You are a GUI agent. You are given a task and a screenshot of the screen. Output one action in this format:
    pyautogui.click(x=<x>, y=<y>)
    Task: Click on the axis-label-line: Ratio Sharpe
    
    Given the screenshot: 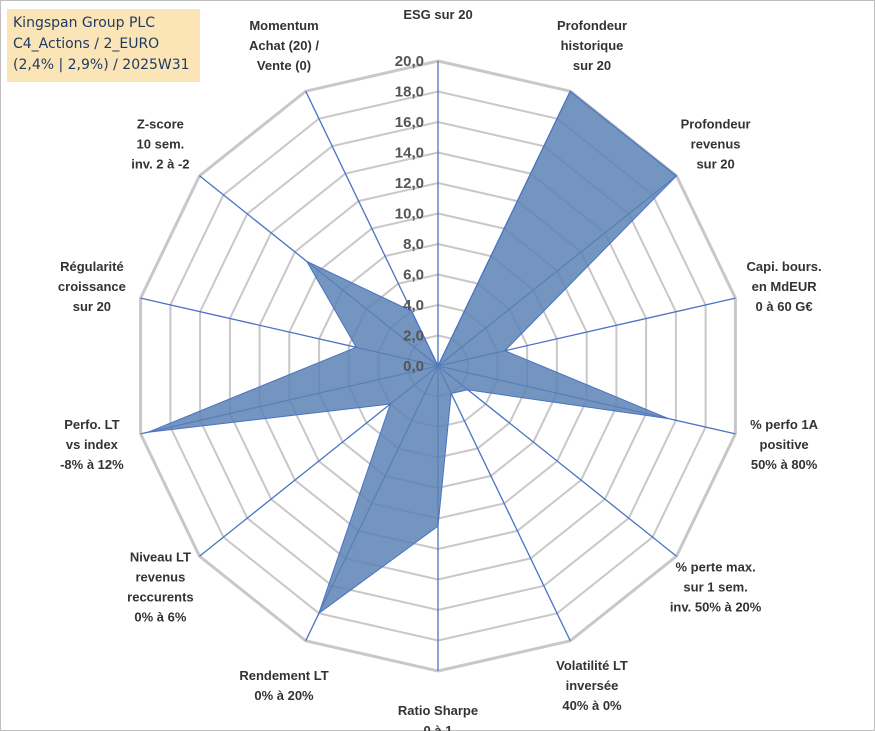 What is the action you would take?
    pyautogui.click(x=438, y=710)
    